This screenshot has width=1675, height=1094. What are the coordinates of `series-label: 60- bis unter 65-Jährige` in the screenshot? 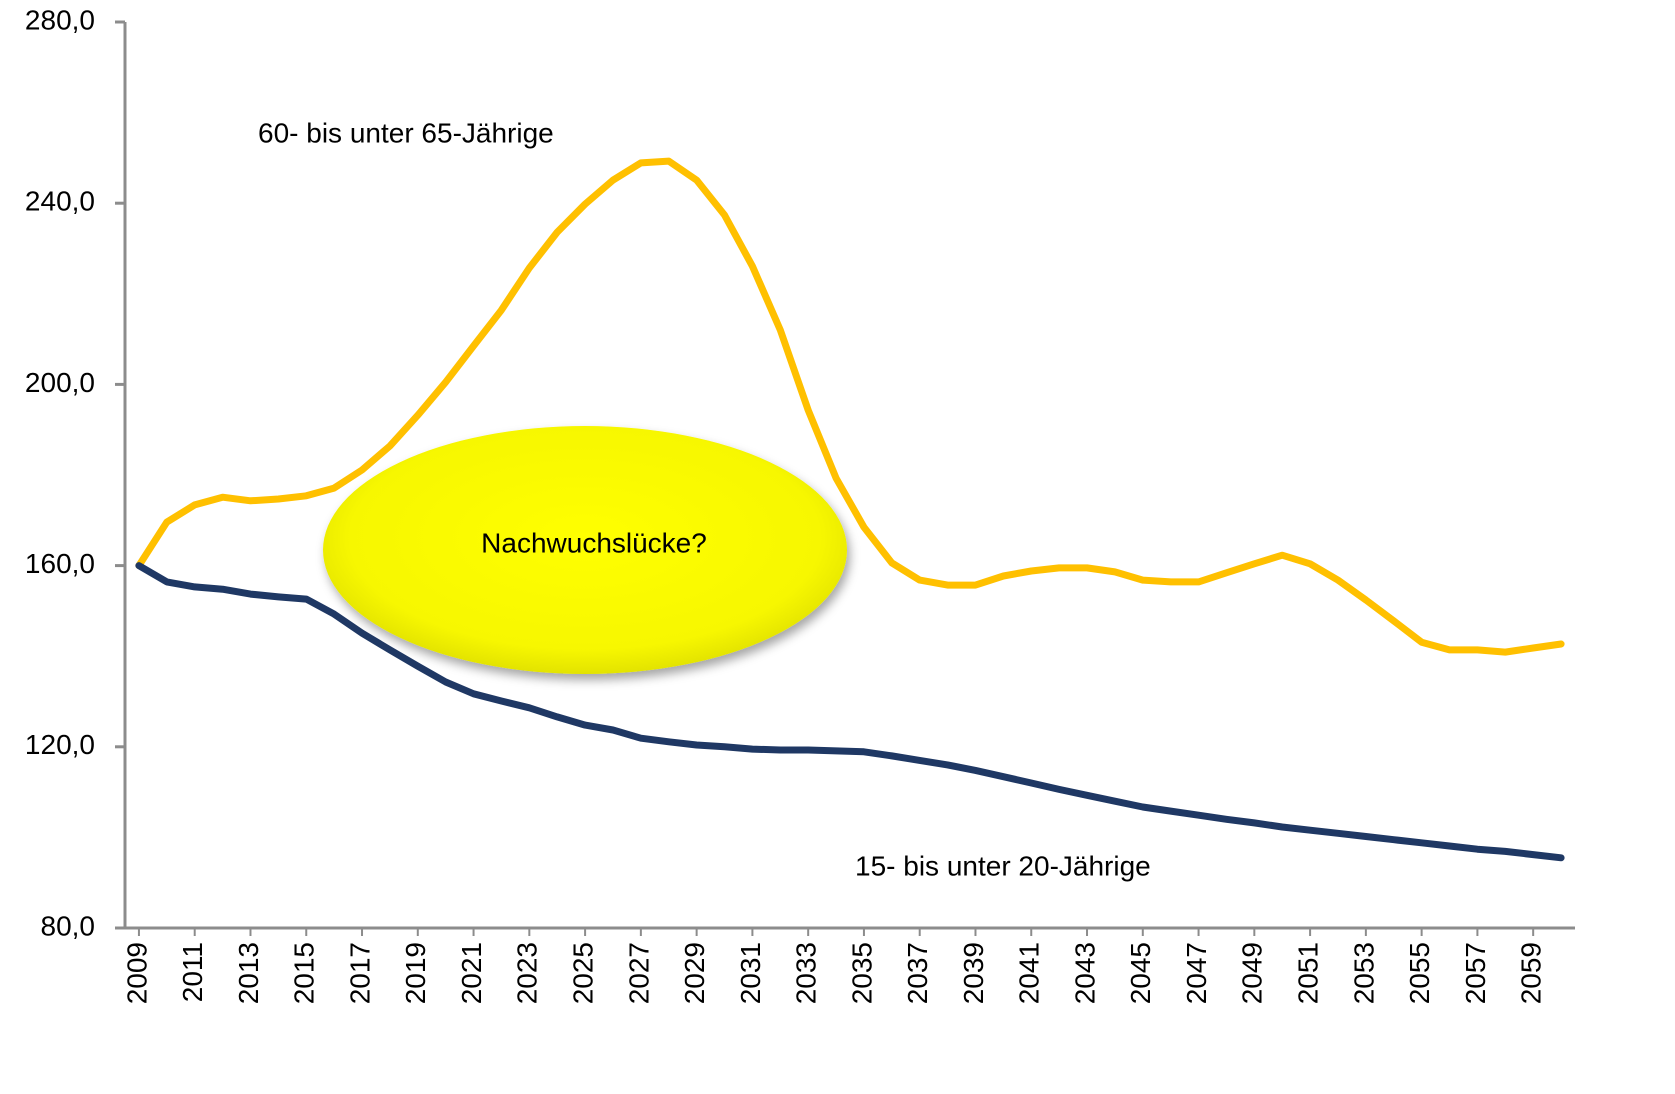 It's located at (406, 132).